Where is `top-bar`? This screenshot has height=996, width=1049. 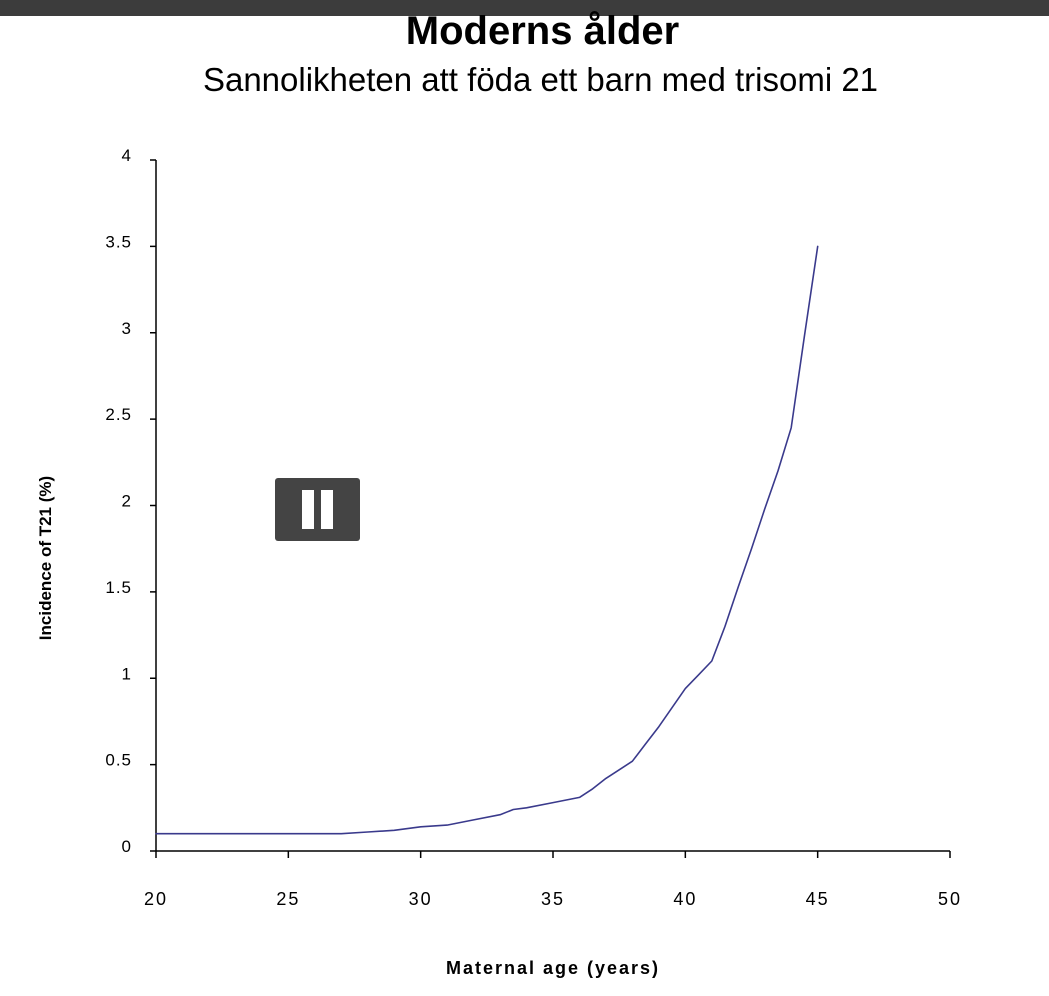
top-bar is located at coordinates (524, 8).